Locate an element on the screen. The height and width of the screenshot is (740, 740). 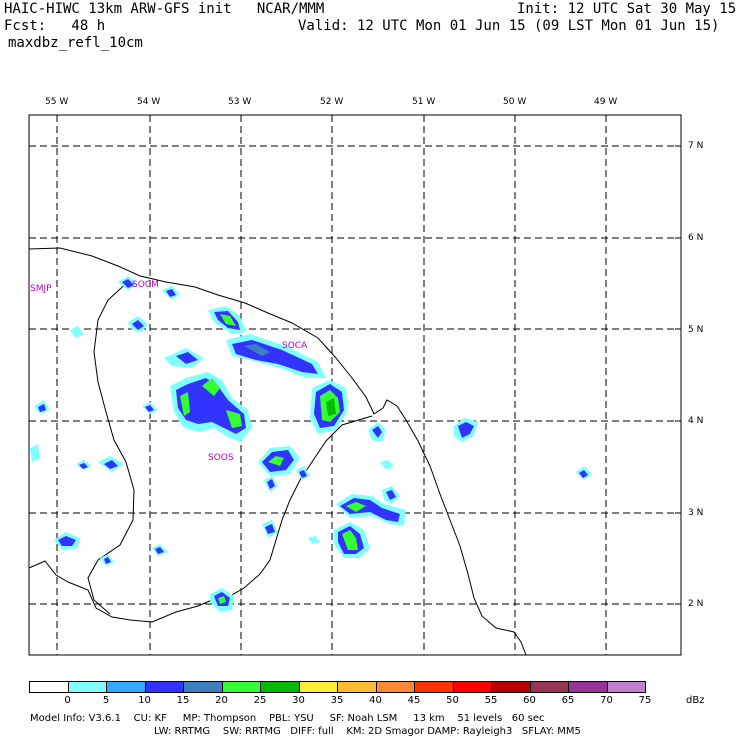
colorbar-level-label: 10 is located at coordinates (144, 700).